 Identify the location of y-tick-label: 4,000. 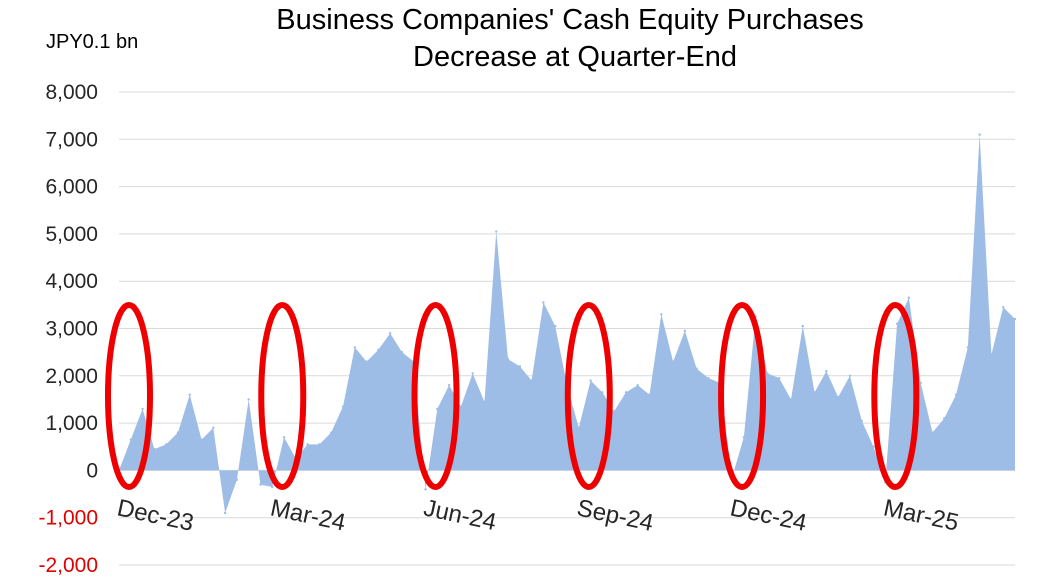
(71, 281).